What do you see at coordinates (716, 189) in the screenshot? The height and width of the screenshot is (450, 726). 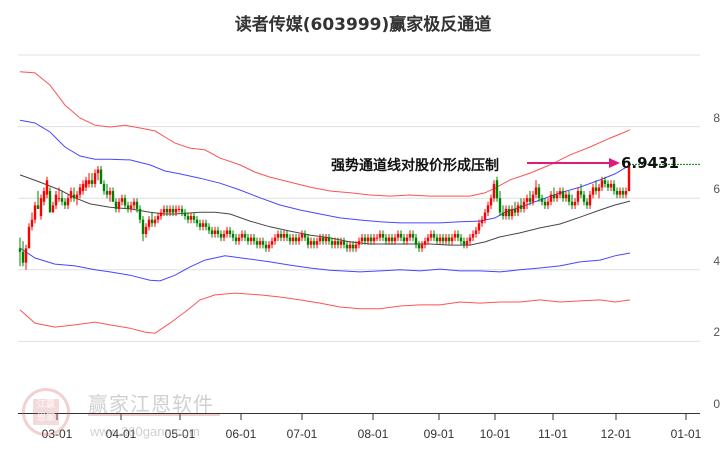 I see `y-tick-label: 6` at bounding box center [716, 189].